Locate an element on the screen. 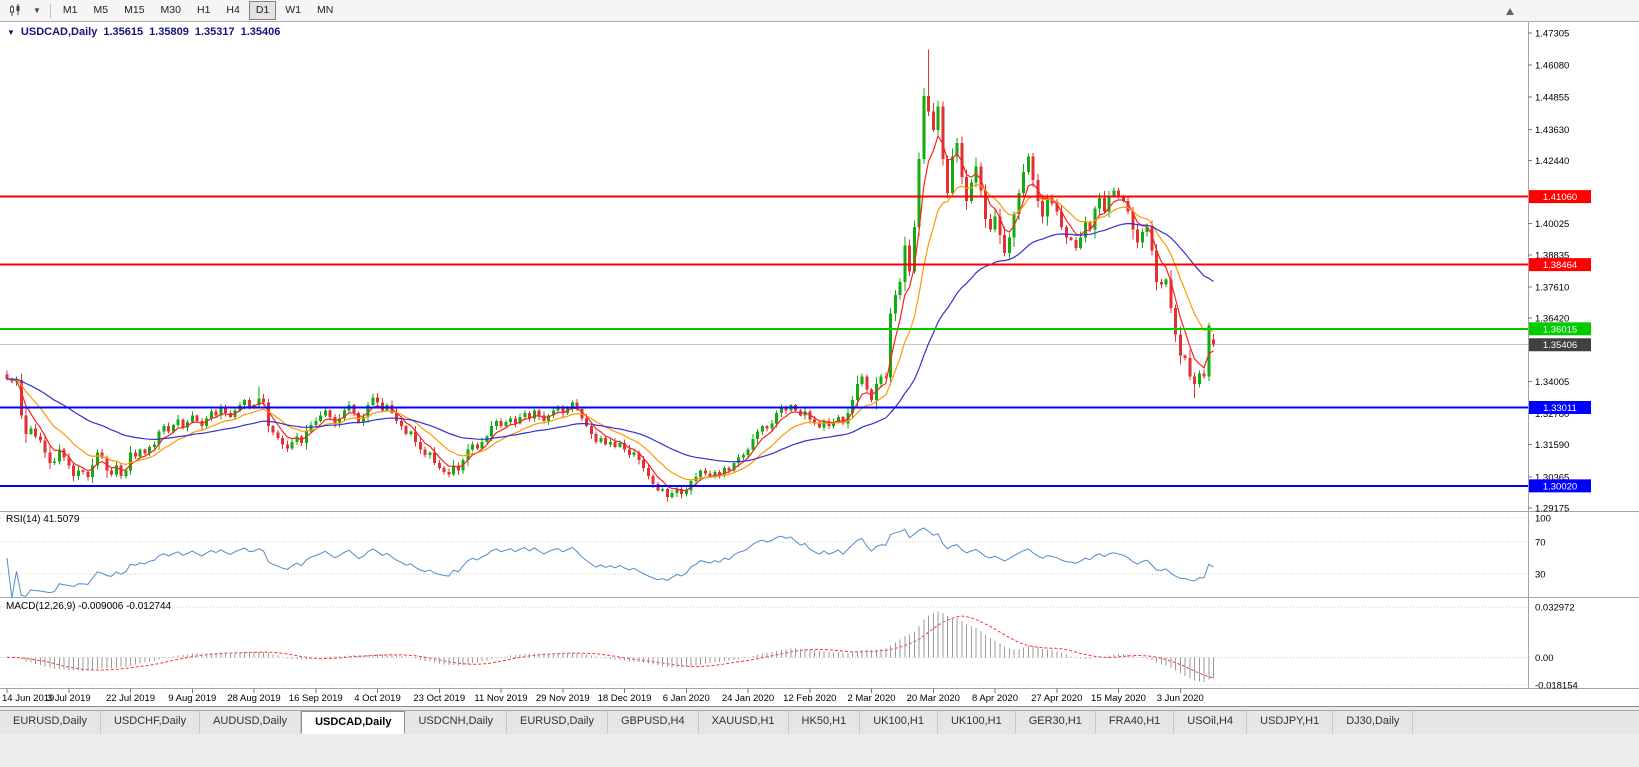  price-tag-1.41060: 1.41060 is located at coordinates (1560, 197).